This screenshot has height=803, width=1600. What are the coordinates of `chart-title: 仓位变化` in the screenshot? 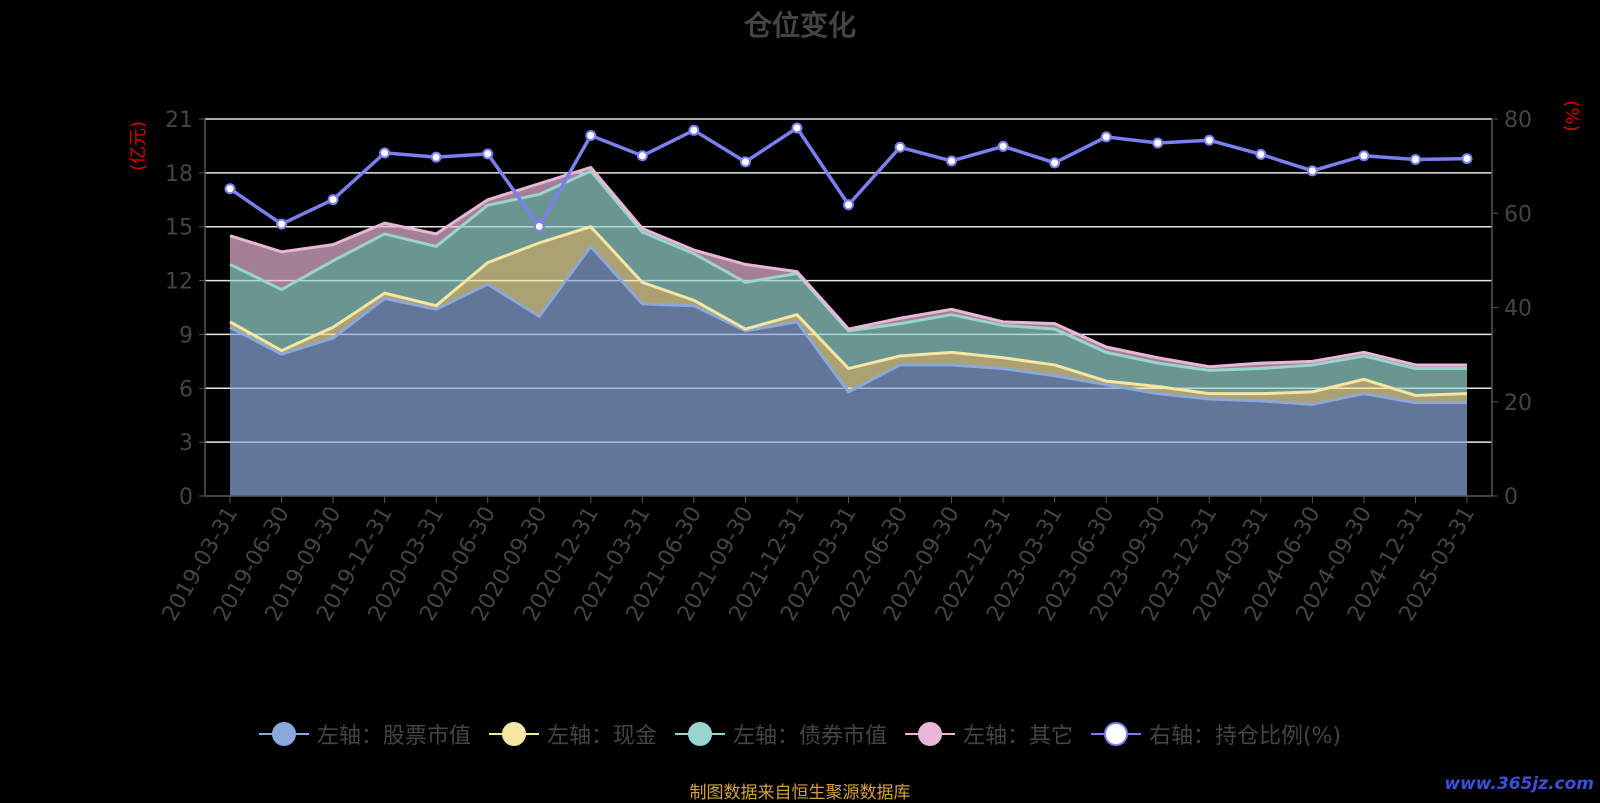 It's located at (799, 25).